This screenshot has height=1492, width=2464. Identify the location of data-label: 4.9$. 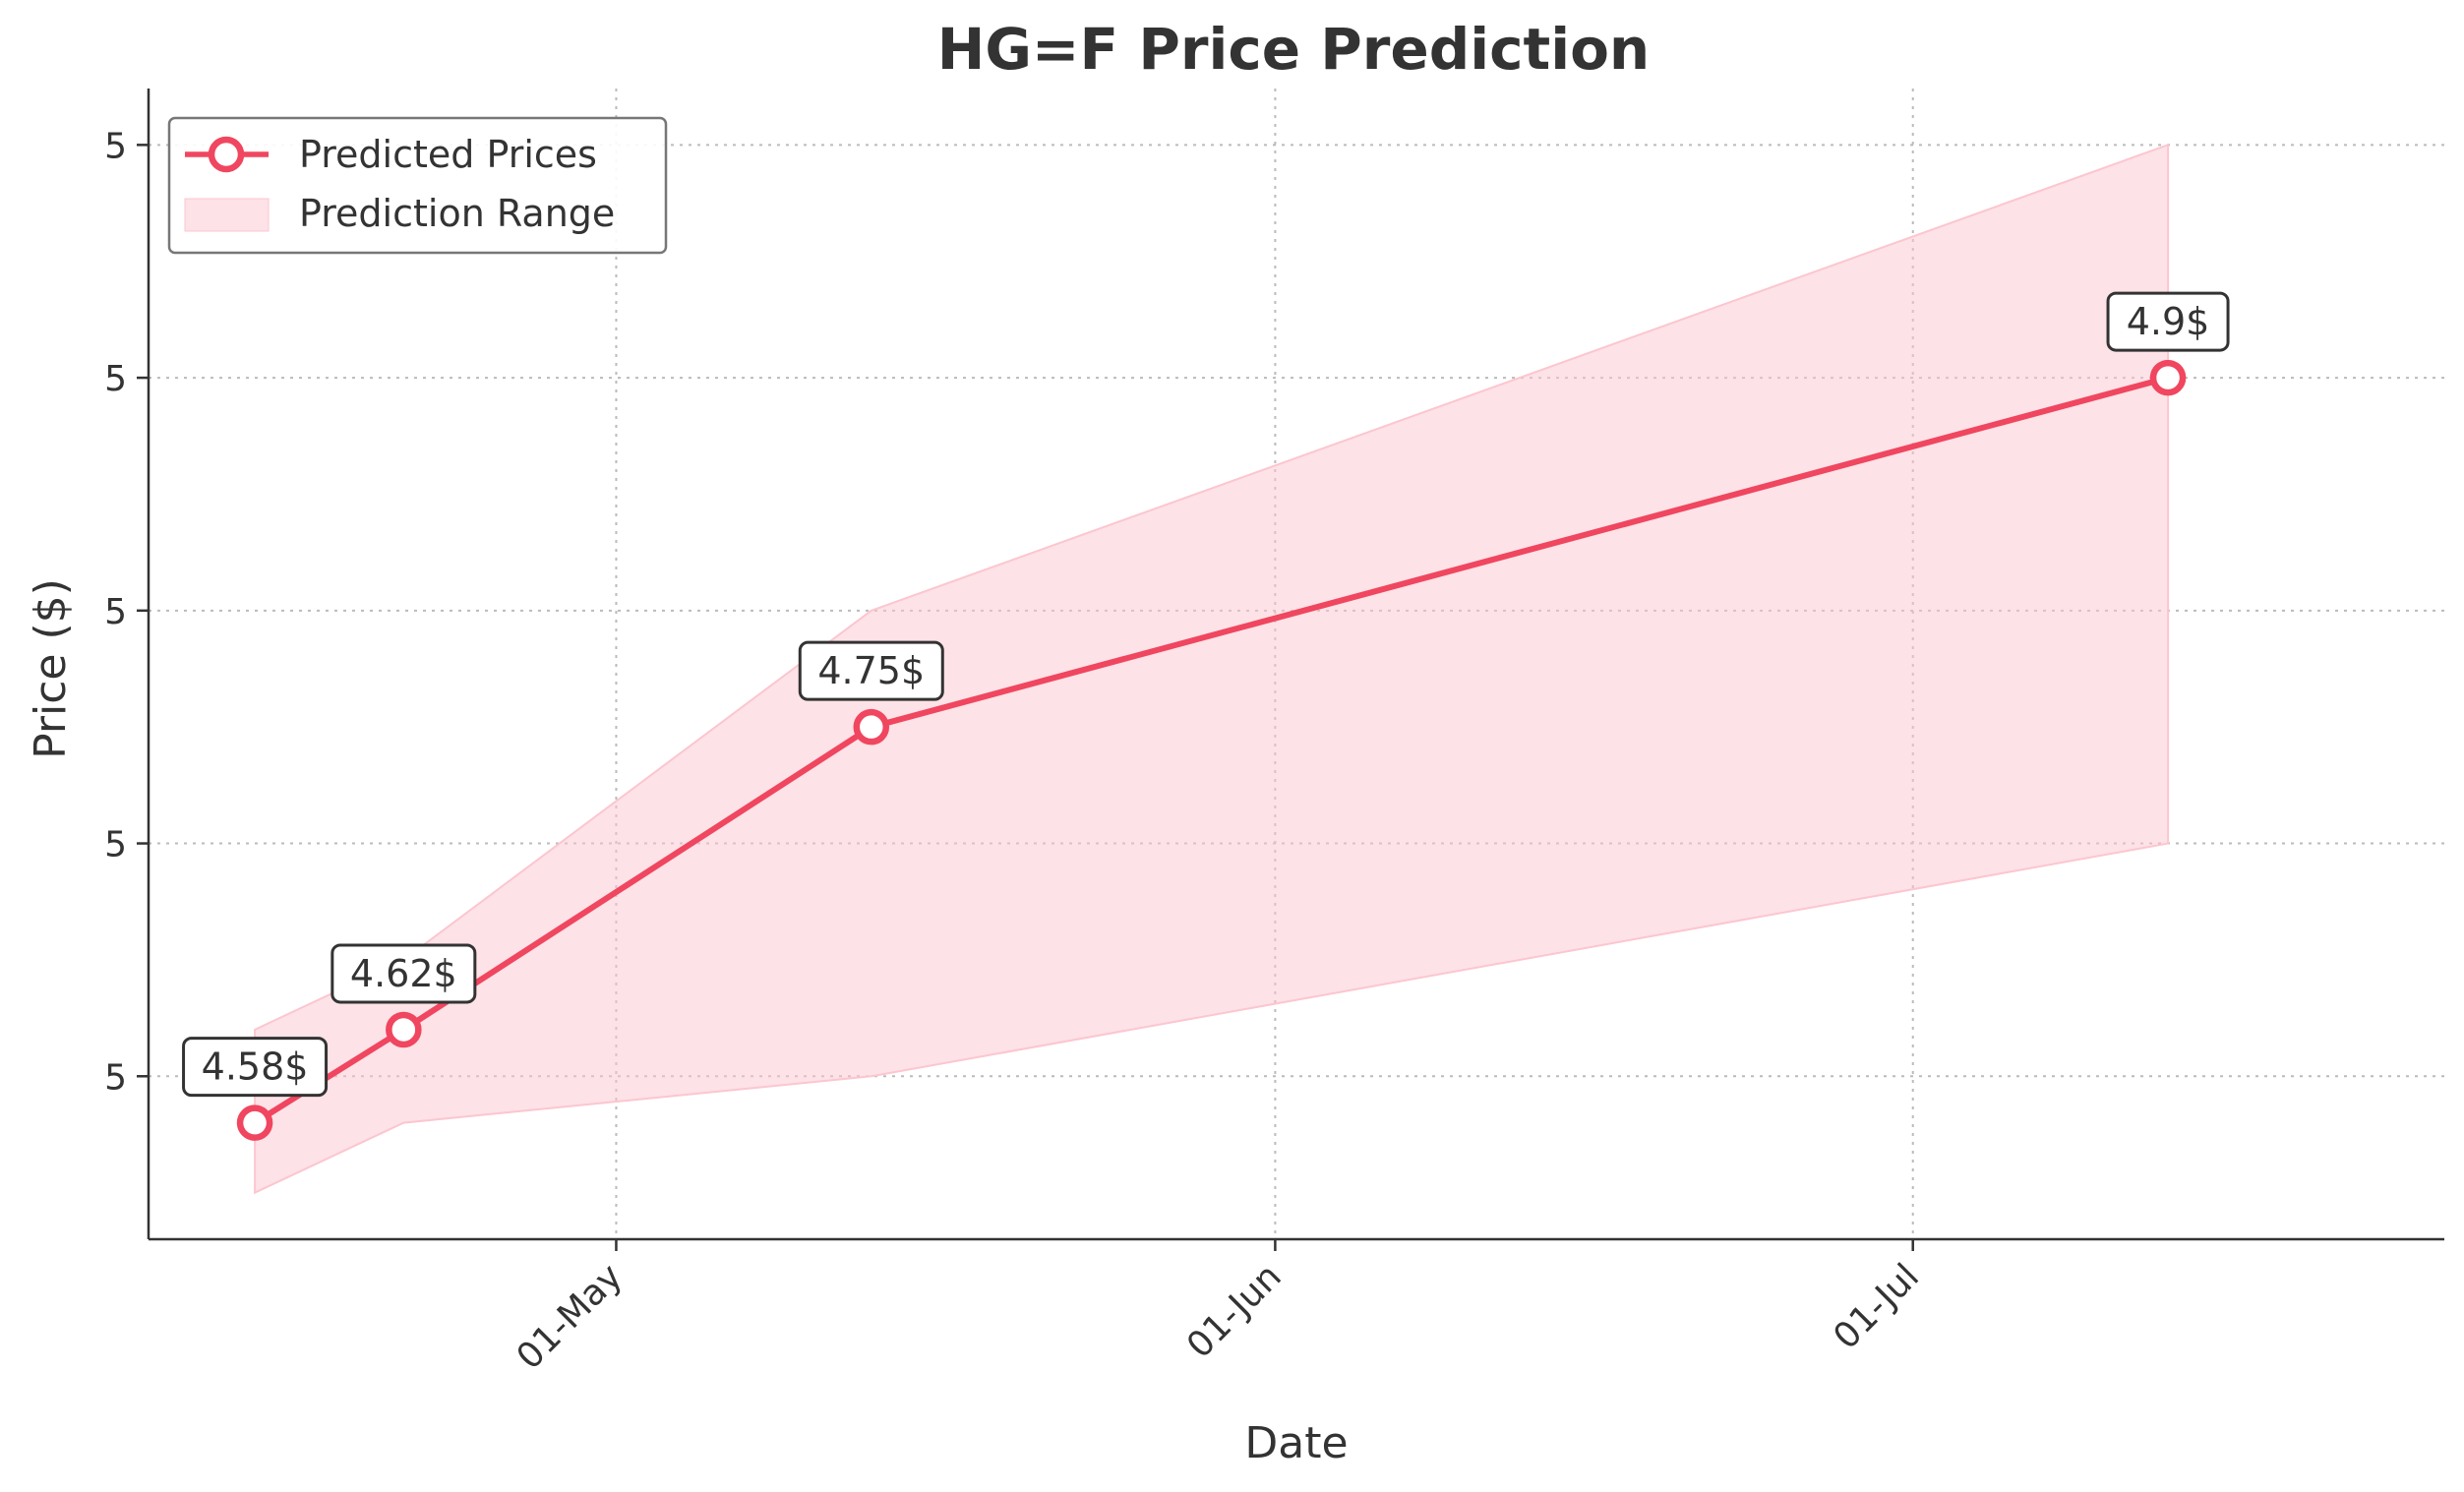
(2168, 321).